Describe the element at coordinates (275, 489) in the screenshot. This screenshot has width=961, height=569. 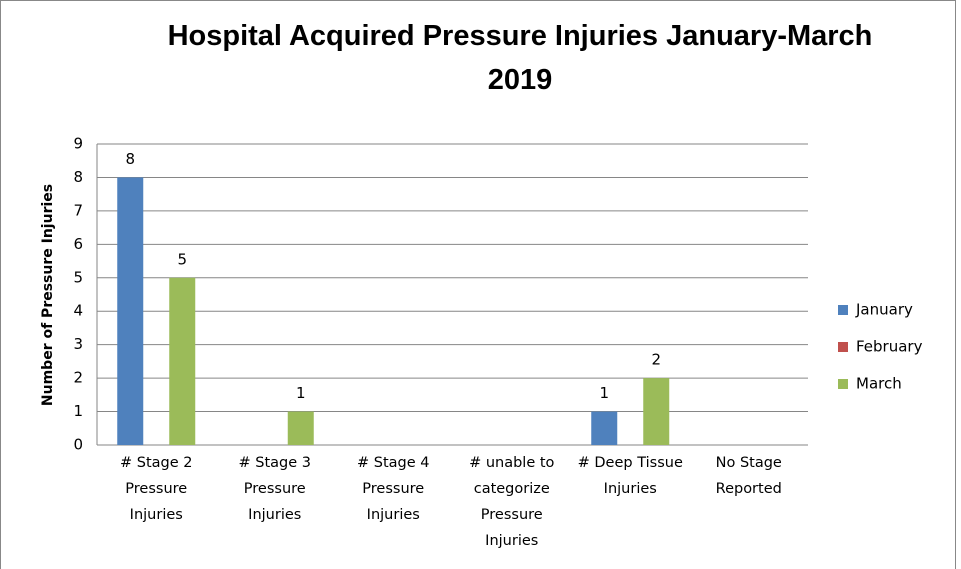
I see `x-tick-label: # Stage 3 Pressure Injuries` at that location.